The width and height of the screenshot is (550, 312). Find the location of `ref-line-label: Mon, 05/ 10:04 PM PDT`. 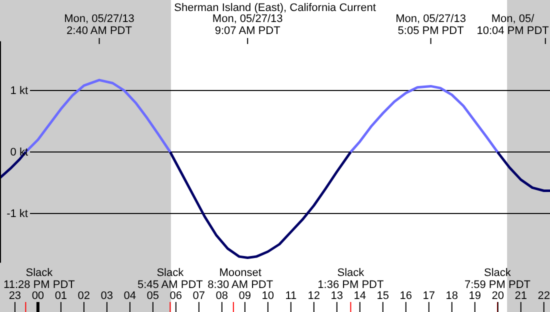

ref-line-label: Mon, 05/ 10:04 PM PDT is located at coordinates (513, 25).